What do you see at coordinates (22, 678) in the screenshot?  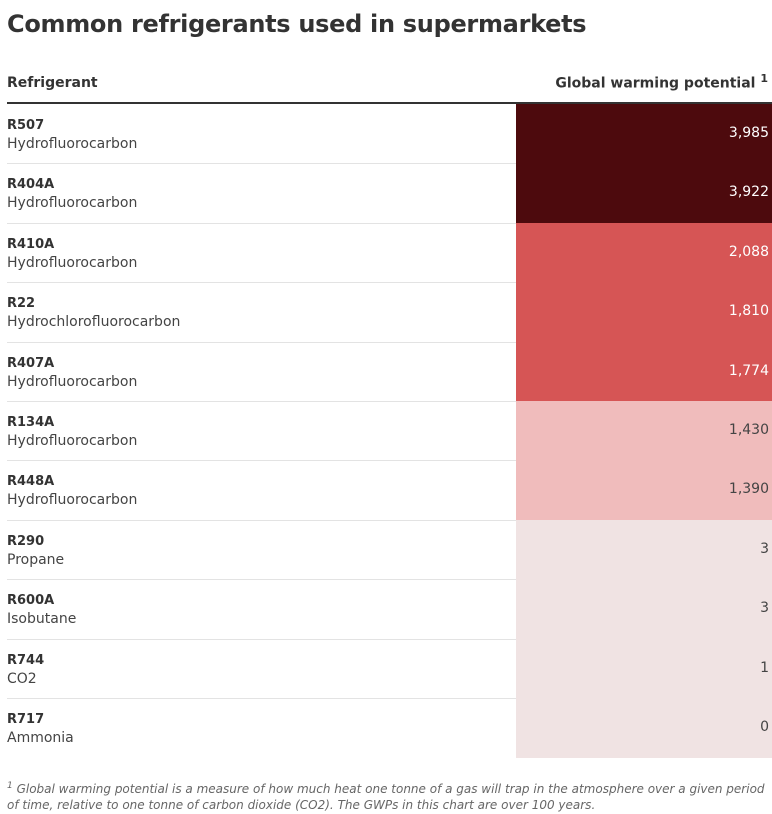 I see `refrigerant-type: CO2` at bounding box center [22, 678].